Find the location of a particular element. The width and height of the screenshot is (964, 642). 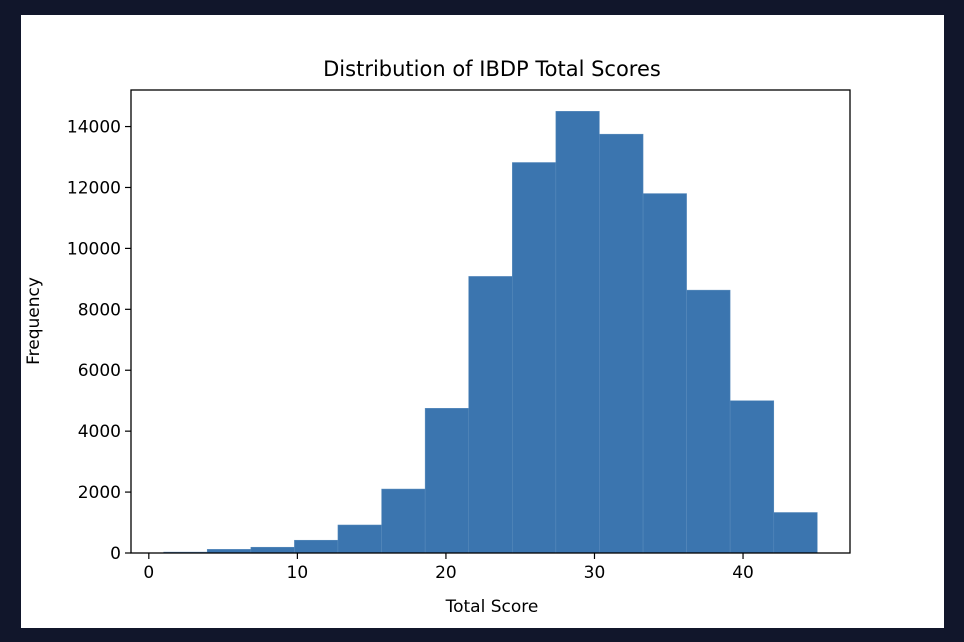

y-axis-label: Frequency is located at coordinates (34, 321).